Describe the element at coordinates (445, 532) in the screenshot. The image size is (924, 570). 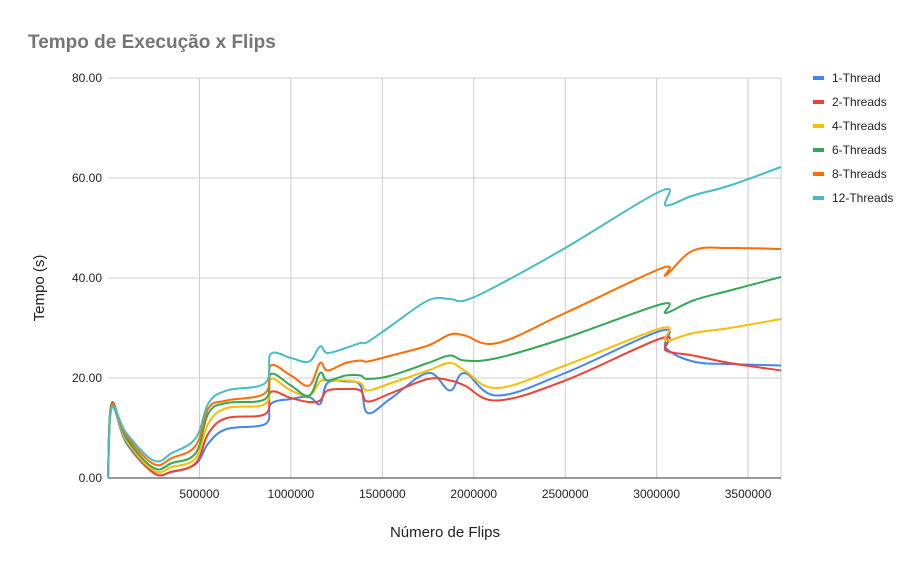
I see `x-axis-title: Número de Flips` at that location.